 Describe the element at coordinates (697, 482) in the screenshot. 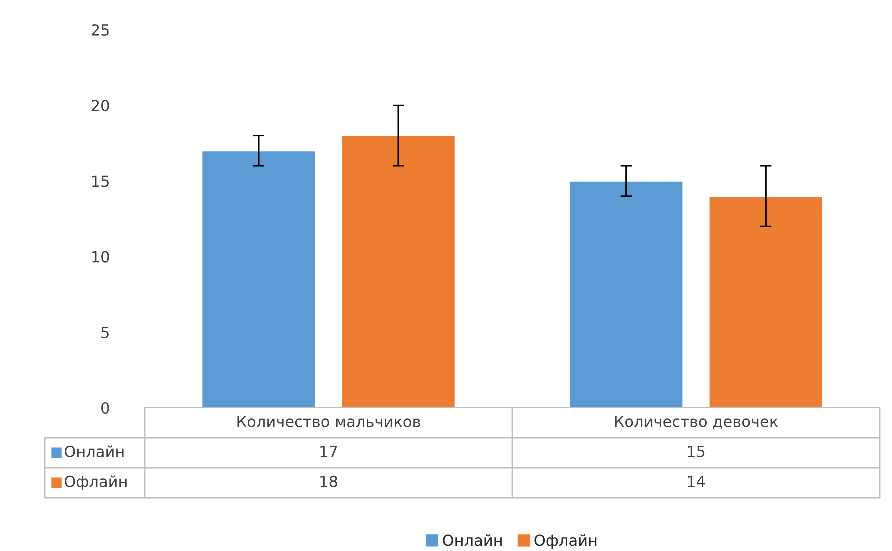

I see `data-label: 14` at that location.